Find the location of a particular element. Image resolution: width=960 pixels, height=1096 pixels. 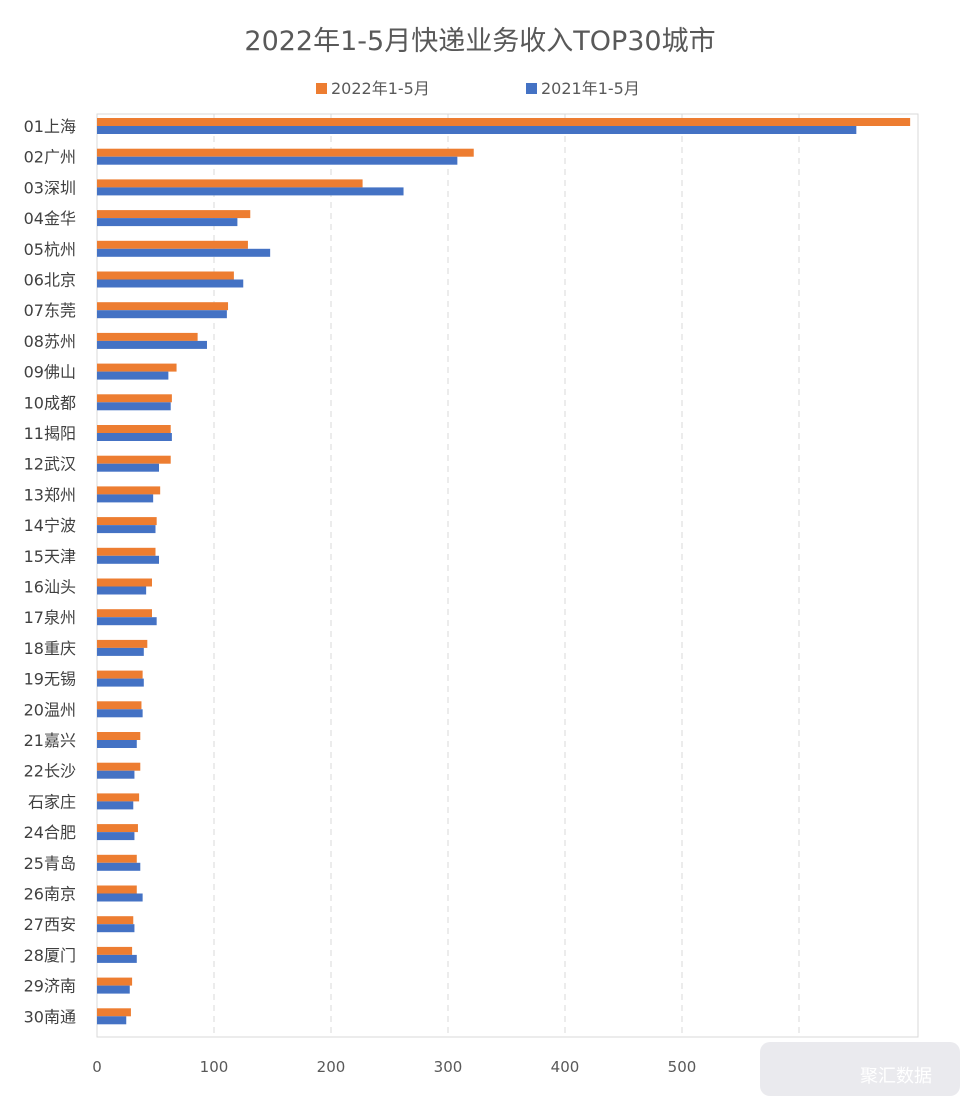

x-tick-label: 200 is located at coordinates (331, 1067).